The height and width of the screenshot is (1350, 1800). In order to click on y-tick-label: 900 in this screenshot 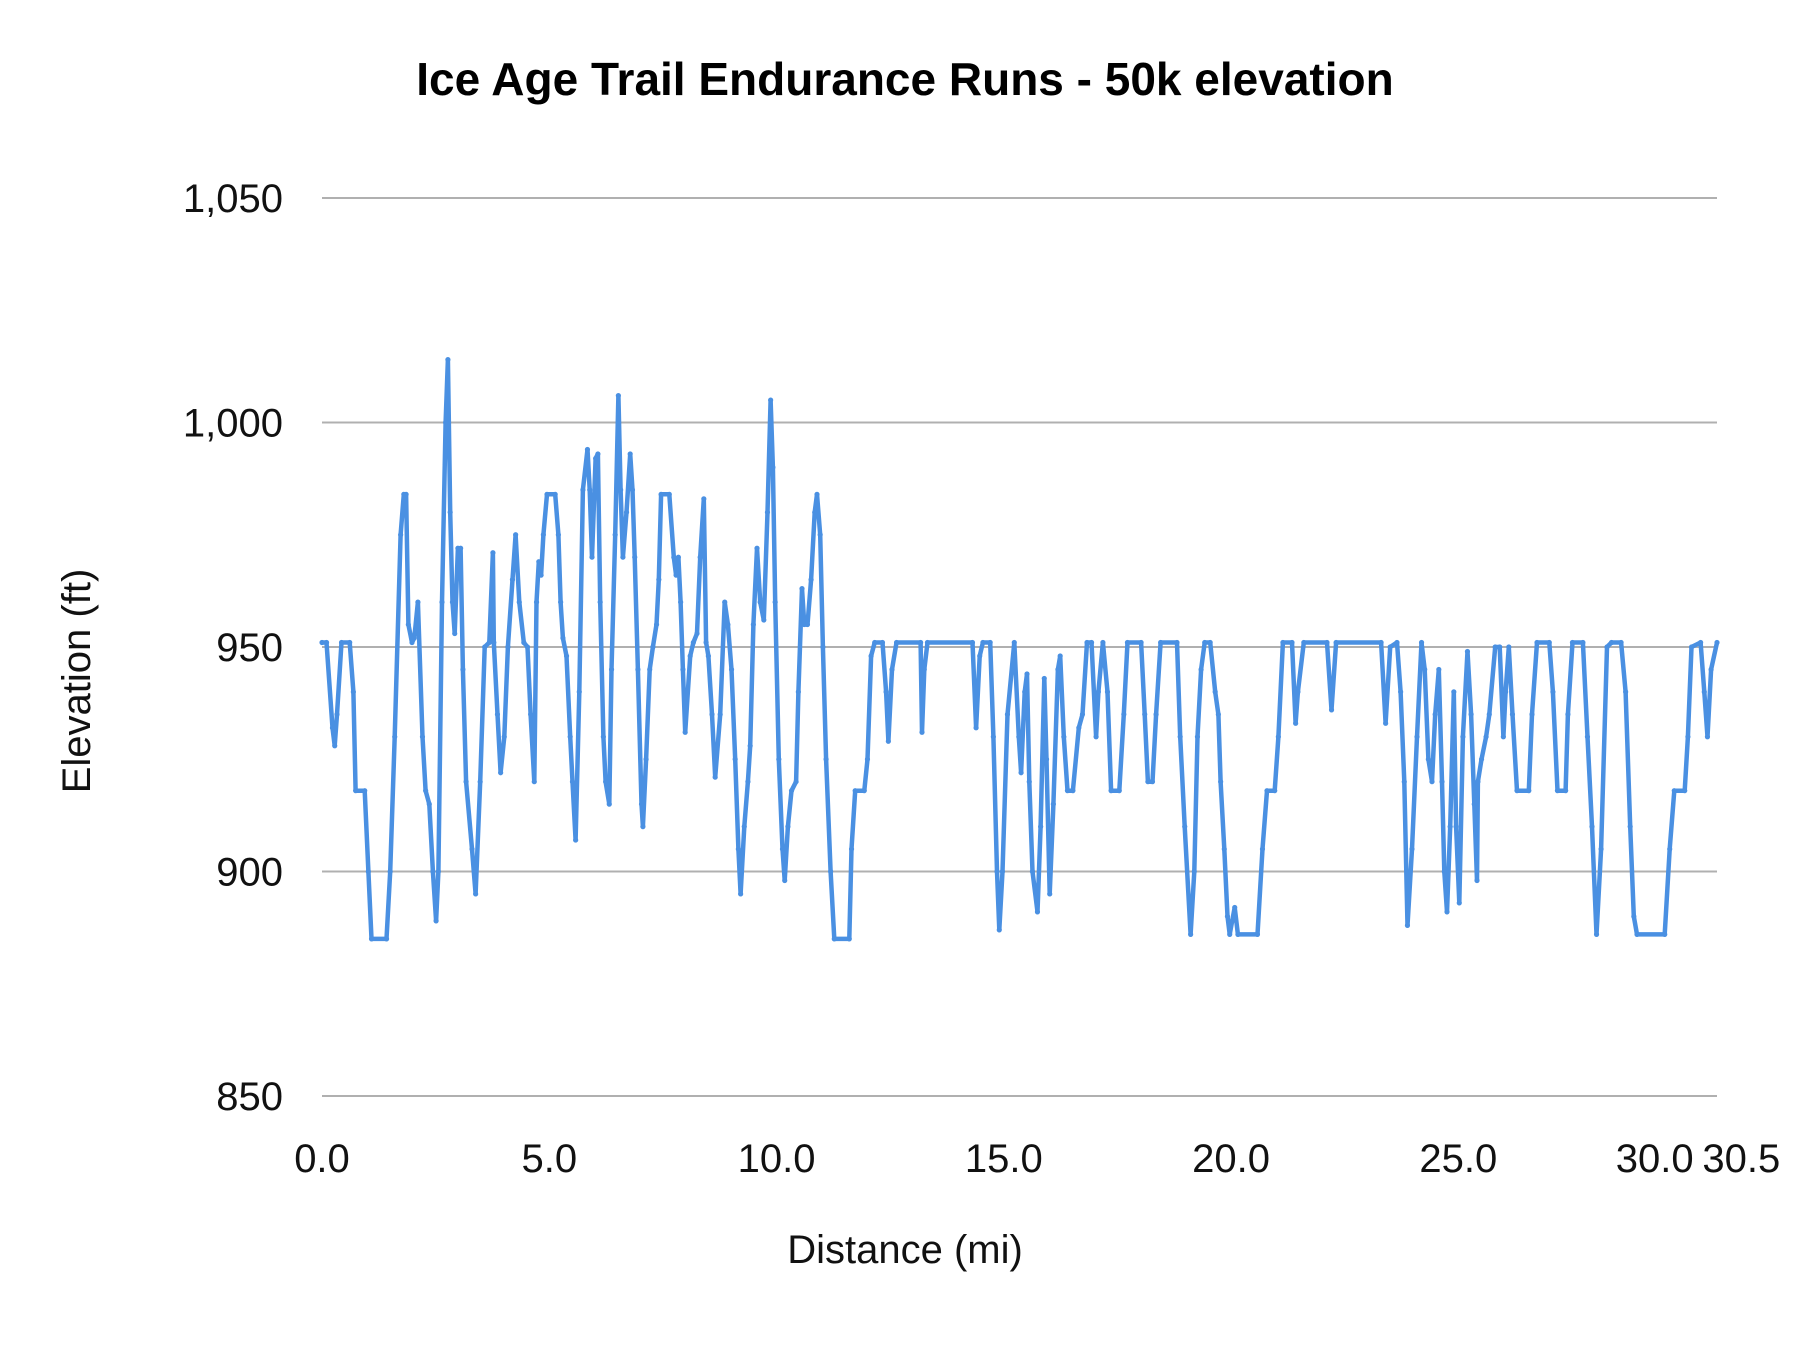, I will do `click(249, 873)`.